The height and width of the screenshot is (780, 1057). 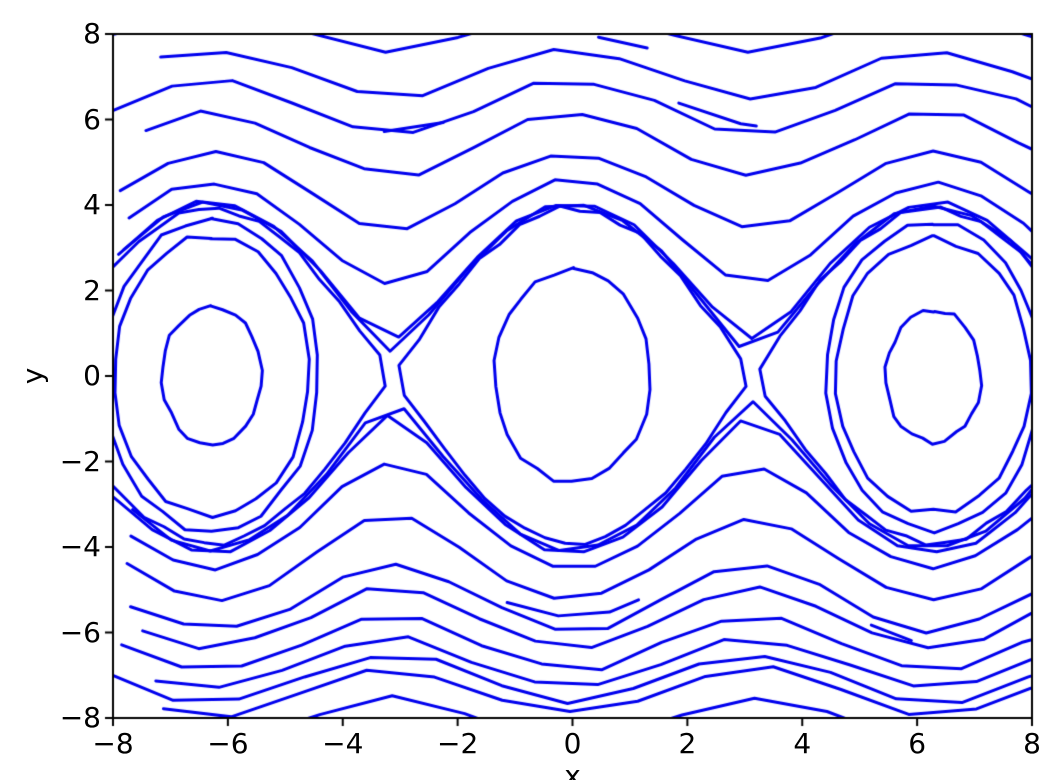 What do you see at coordinates (92, 375) in the screenshot?
I see `y-tick-label-0: 0` at bounding box center [92, 375].